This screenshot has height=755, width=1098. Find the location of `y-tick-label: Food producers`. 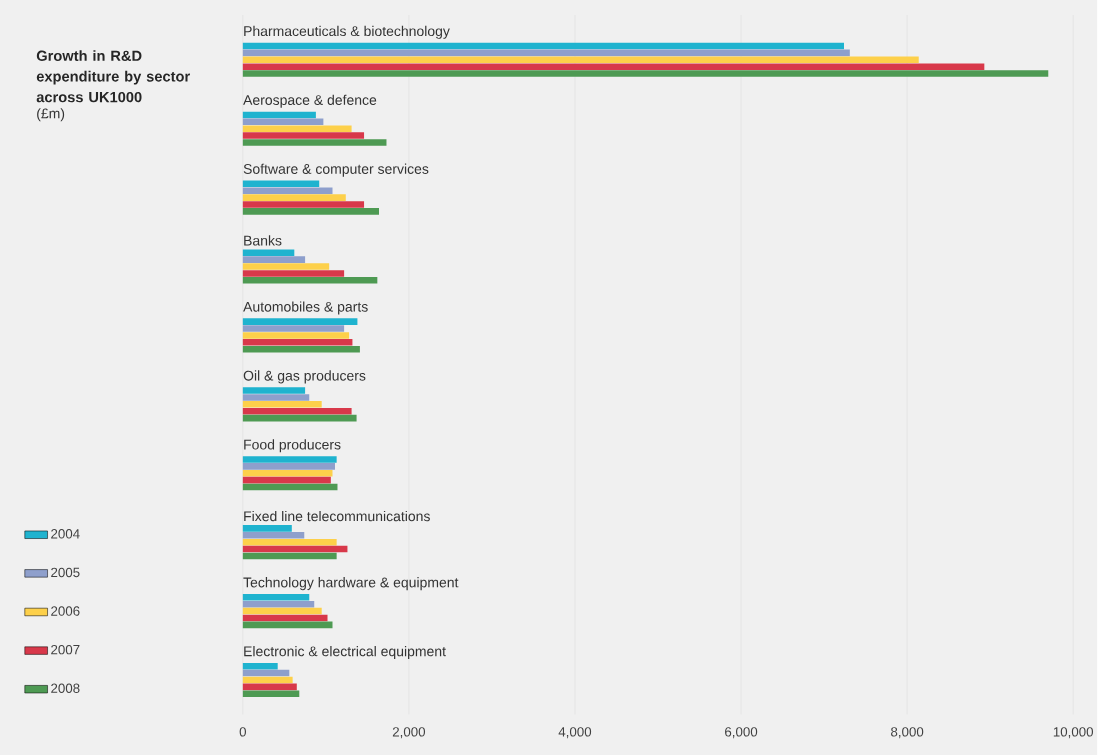

y-tick-label: Food producers is located at coordinates (292, 446).